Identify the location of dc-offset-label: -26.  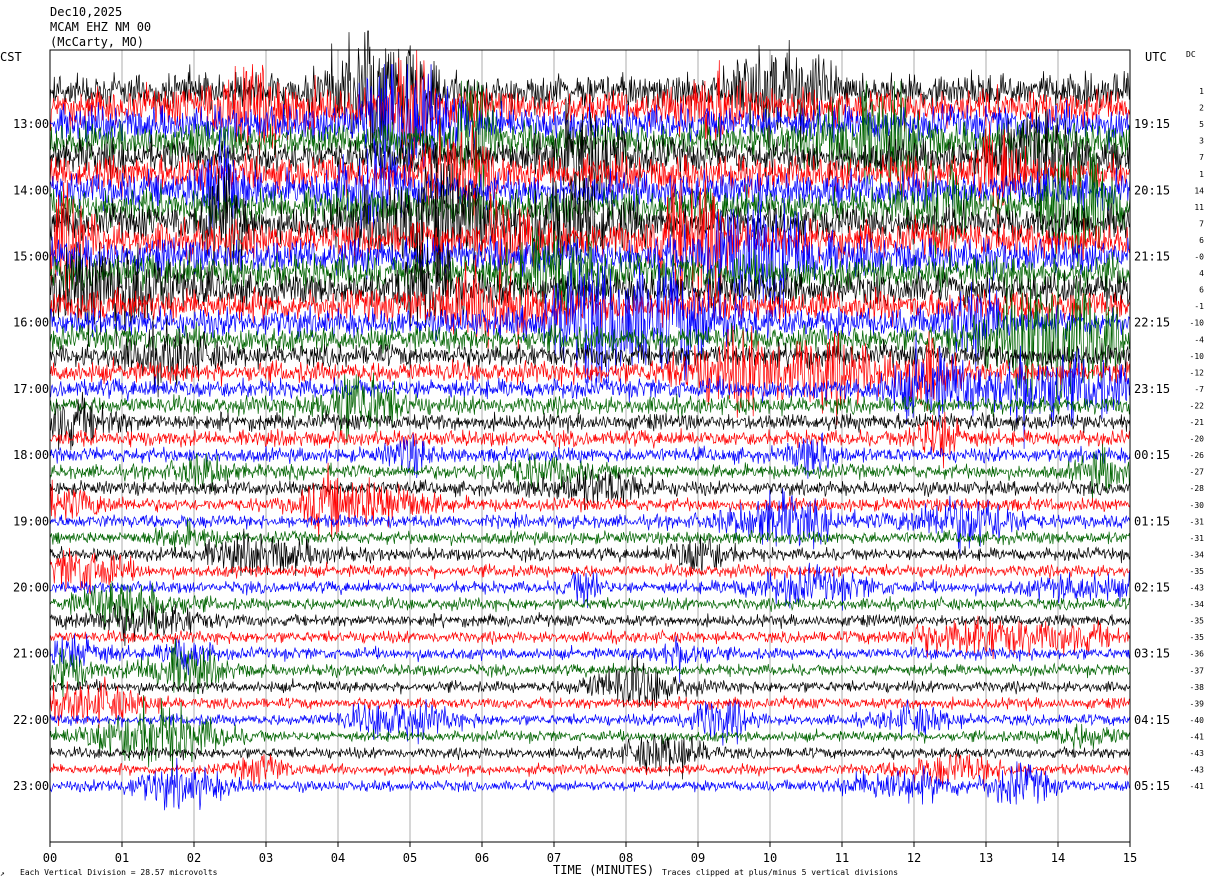
(1197, 455).